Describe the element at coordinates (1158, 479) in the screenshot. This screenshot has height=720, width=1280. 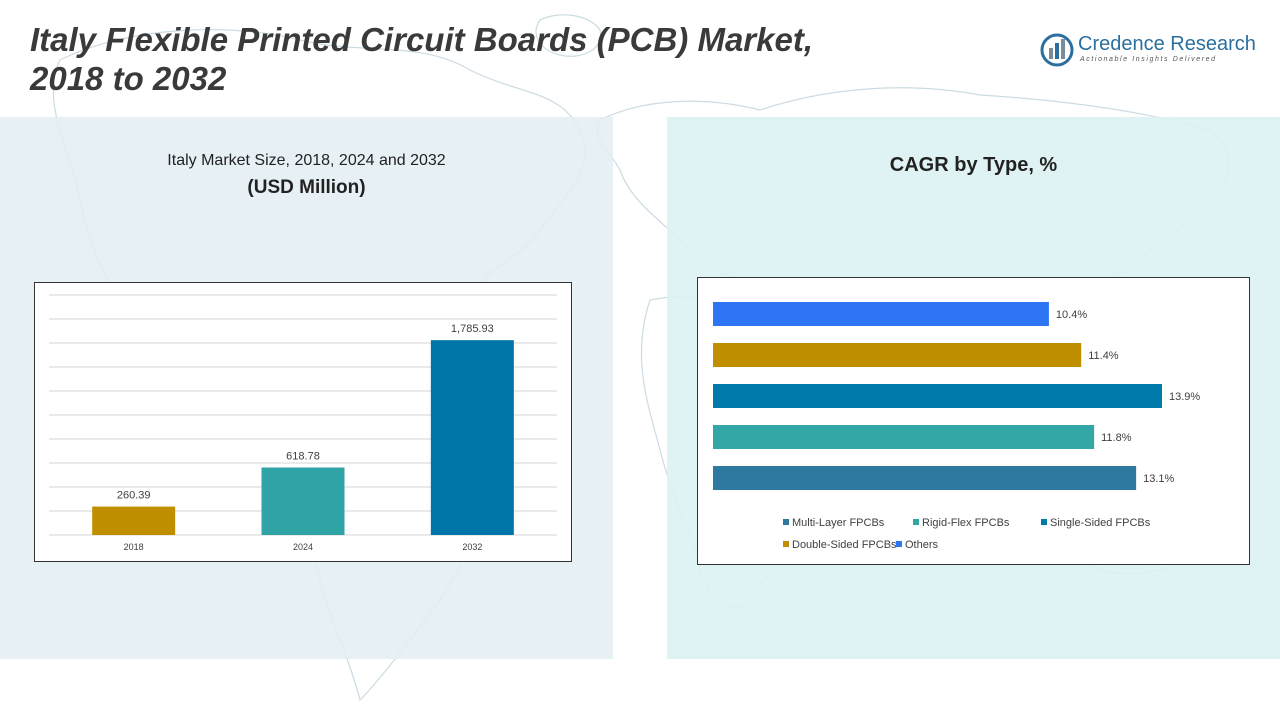
I see `hbar-value-label-4: 13.1%` at that location.